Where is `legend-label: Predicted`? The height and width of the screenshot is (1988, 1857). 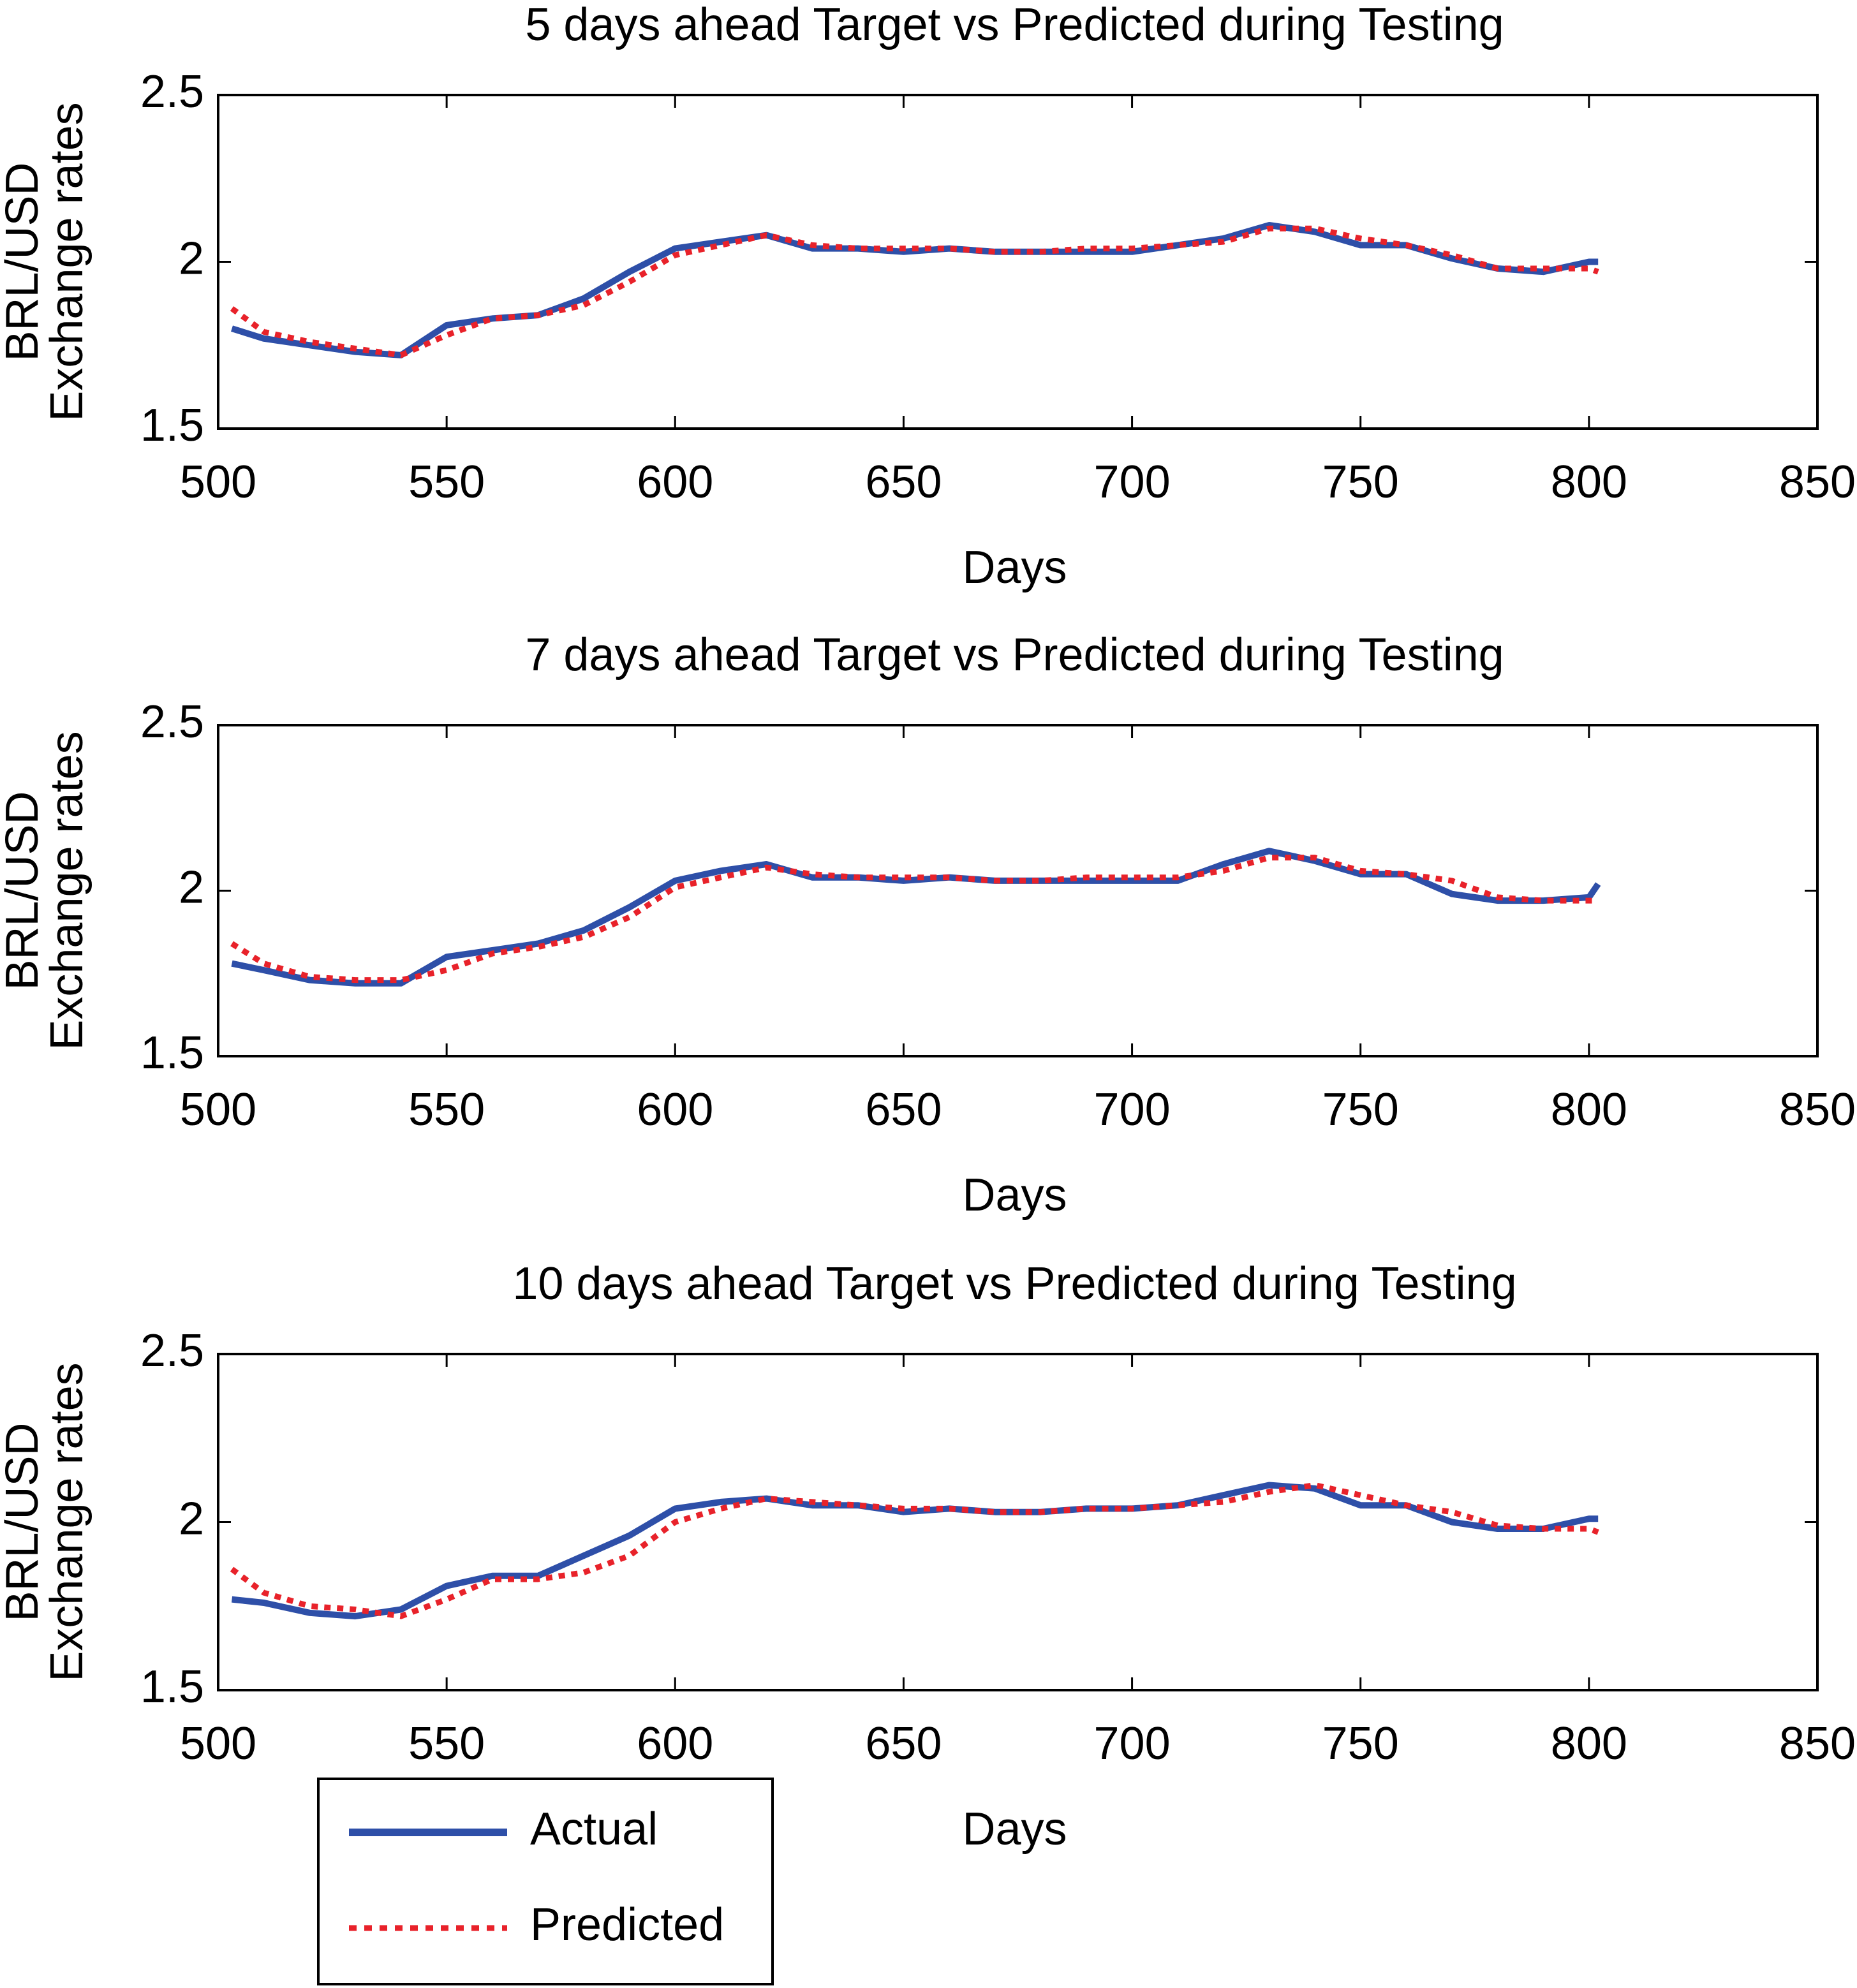 legend-label: Predicted is located at coordinates (627, 1925).